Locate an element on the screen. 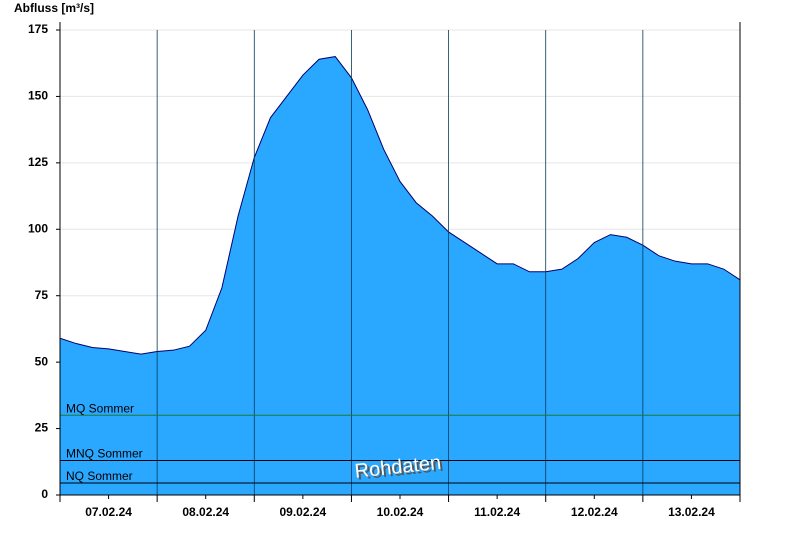 The image size is (800, 550). threshold-label: NQ Sommer is located at coordinates (99, 476).